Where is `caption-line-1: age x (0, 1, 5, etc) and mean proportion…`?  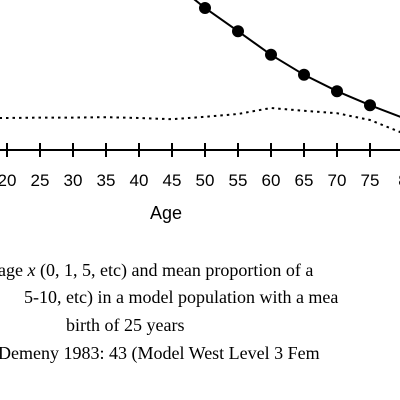
caption-line-1: age x (0, 1, 5, etc) and mean proportion… is located at coordinates (199, 270).